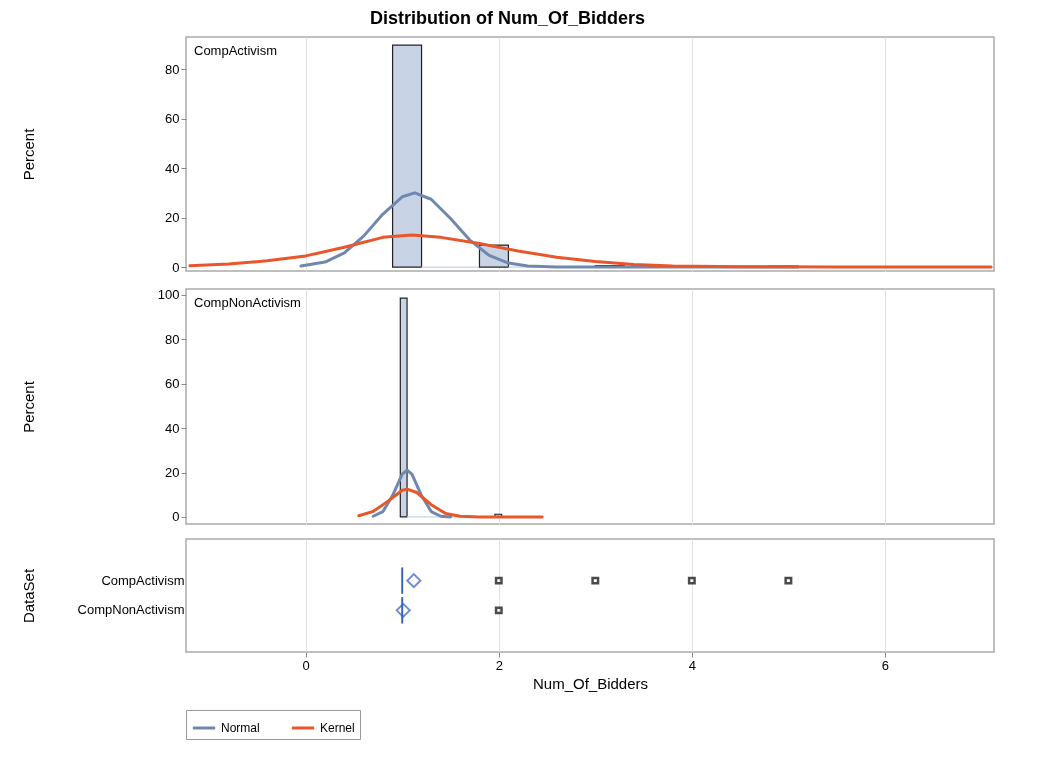  Describe the element at coordinates (28, 596) in the screenshot. I see `y-axis-title: DataSet` at that location.